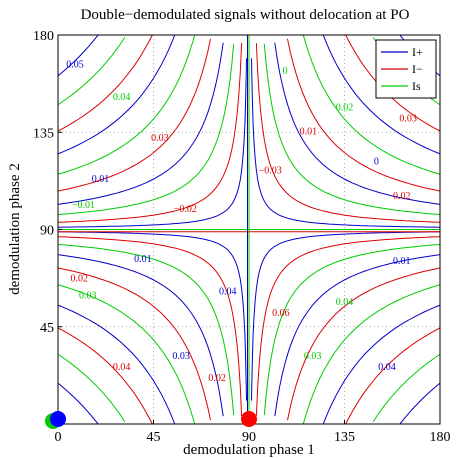 The height and width of the screenshot is (458, 456). Describe the element at coordinates (185, 209) in the screenshot. I see `contour-label: −0.02` at that location.